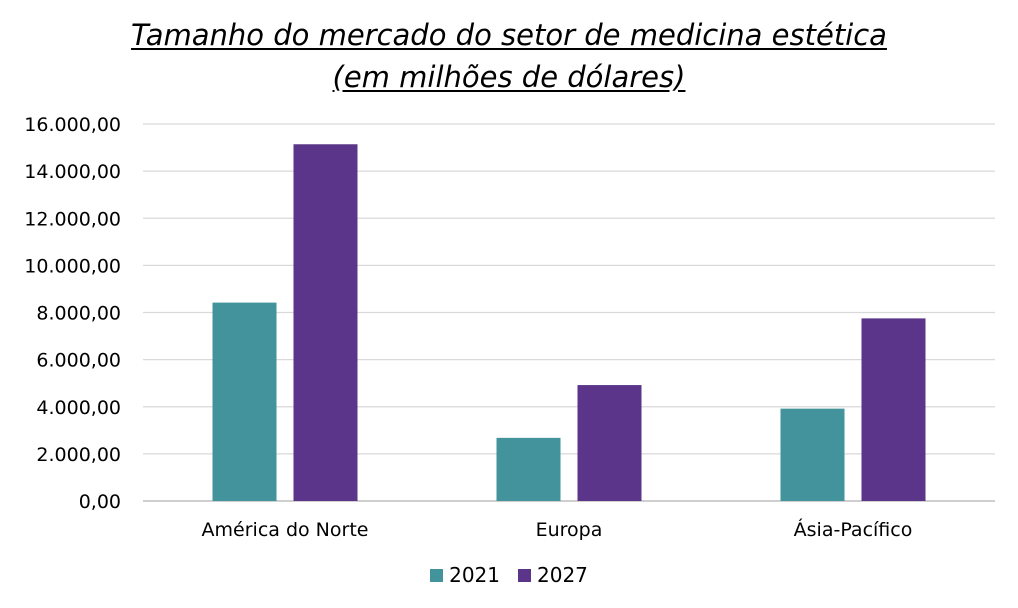 The height and width of the screenshot is (608, 1018). I want to click on y-tick-label: 8.000,00, so click(78, 314).